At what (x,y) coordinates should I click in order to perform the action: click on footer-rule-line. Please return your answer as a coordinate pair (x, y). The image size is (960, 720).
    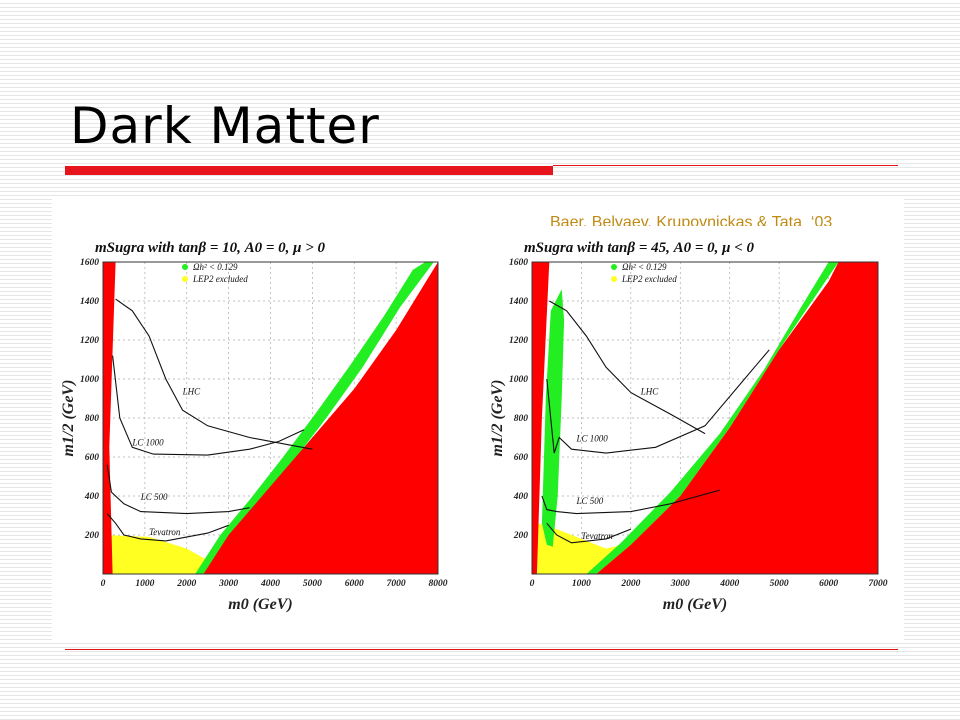
    Looking at the image, I should click on (481, 649).